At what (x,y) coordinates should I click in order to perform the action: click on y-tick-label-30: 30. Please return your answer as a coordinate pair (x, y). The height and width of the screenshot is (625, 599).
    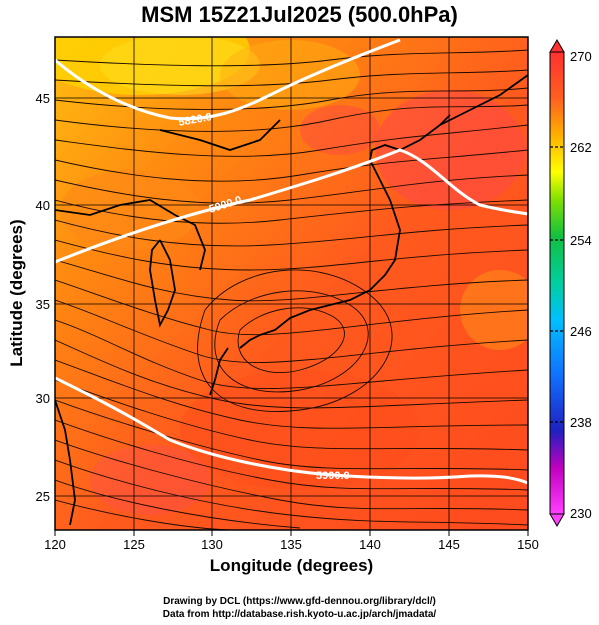
    Looking at the image, I should click on (43, 398).